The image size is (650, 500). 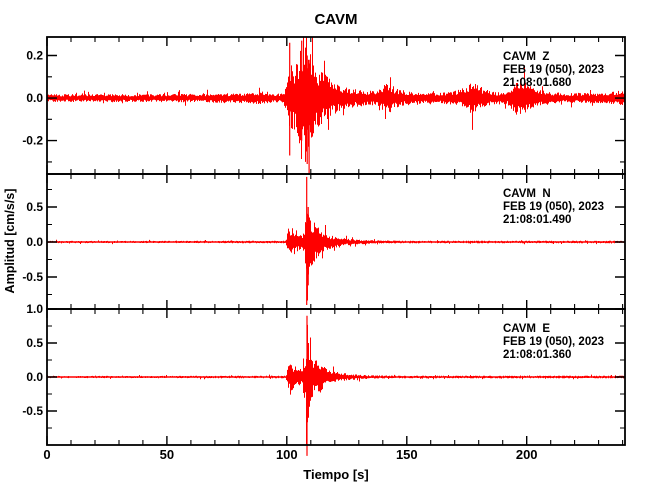 I want to click on y-tick-label: 1.0, so click(x=34, y=309).